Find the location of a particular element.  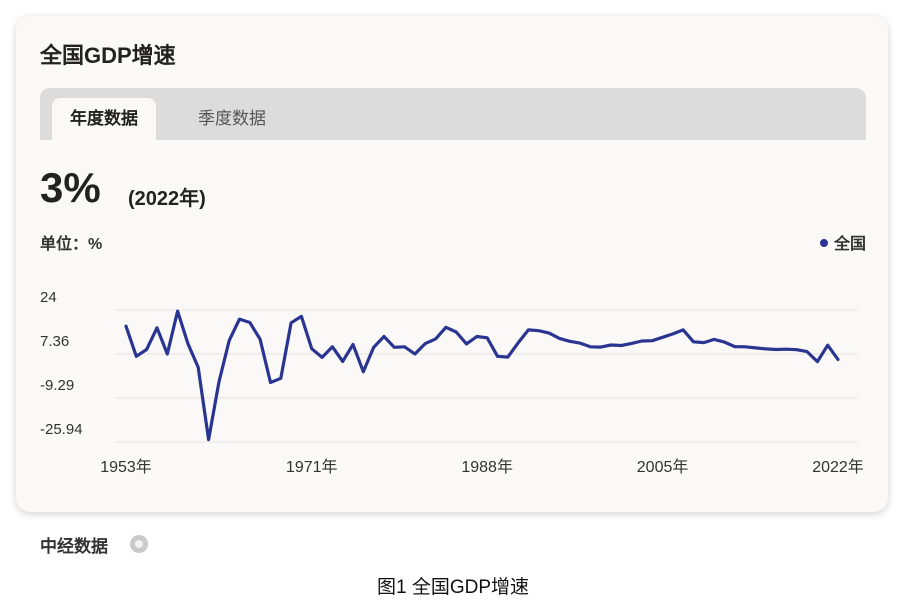

y-tick-label: 7.36 is located at coordinates (54, 341).